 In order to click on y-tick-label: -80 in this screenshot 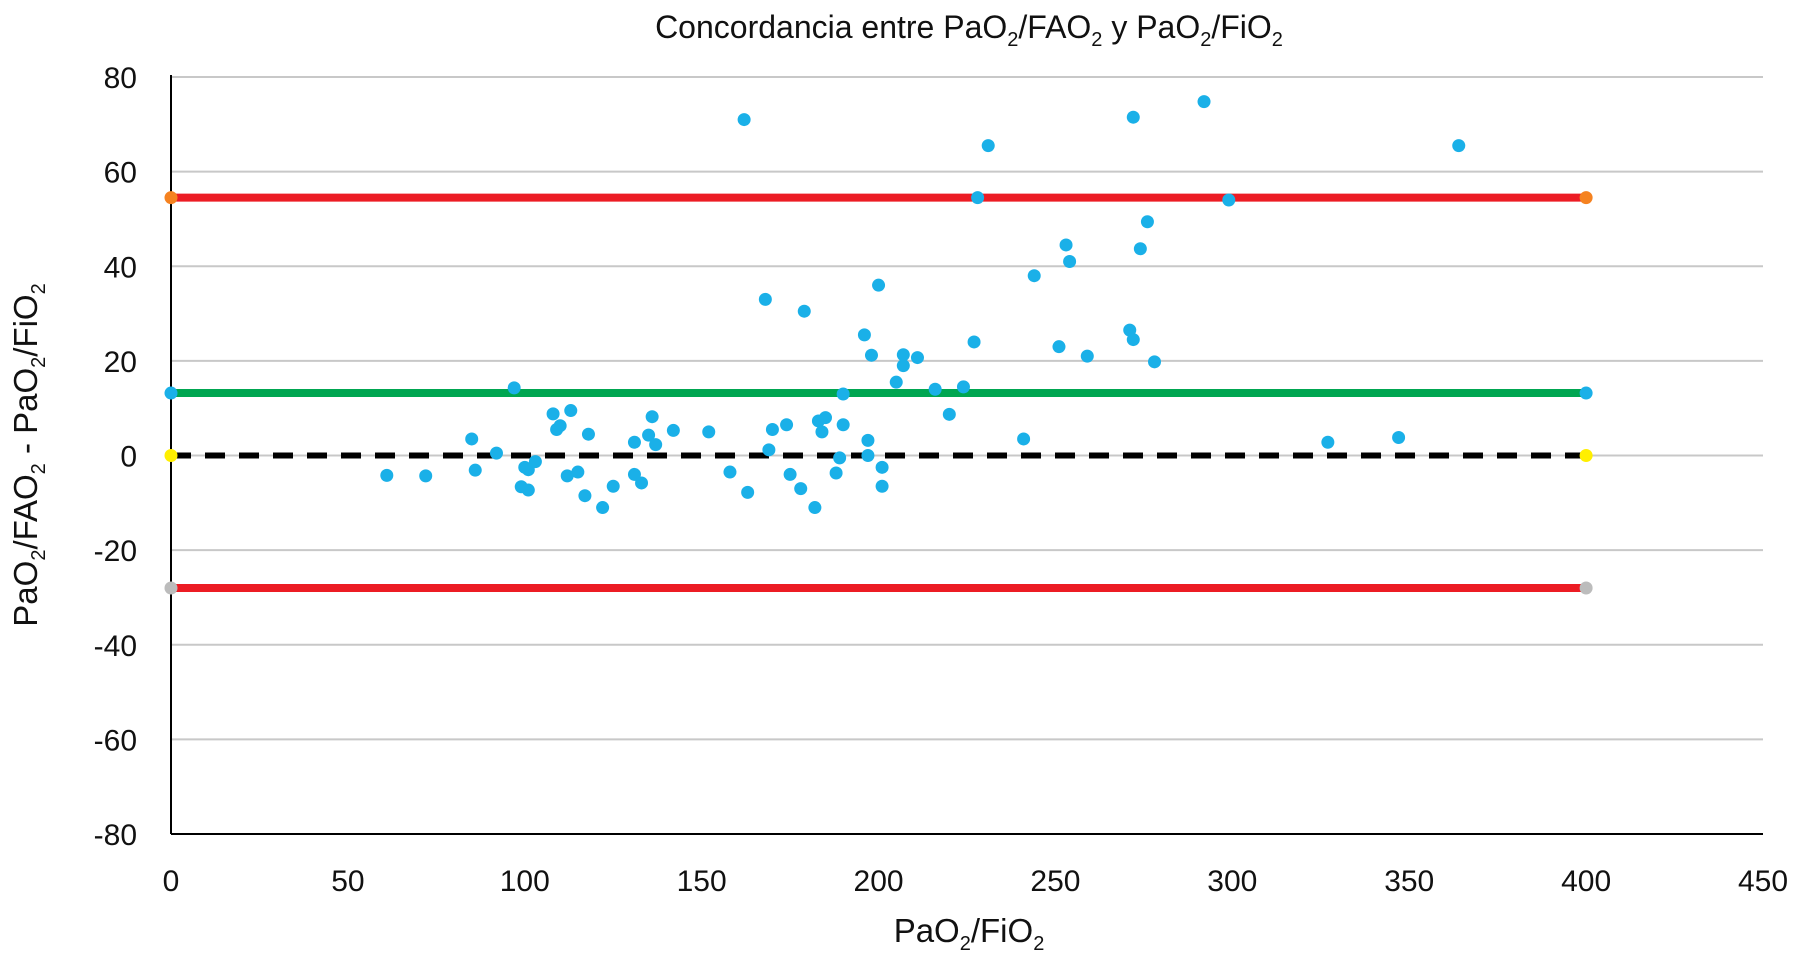, I will do `click(115, 835)`.